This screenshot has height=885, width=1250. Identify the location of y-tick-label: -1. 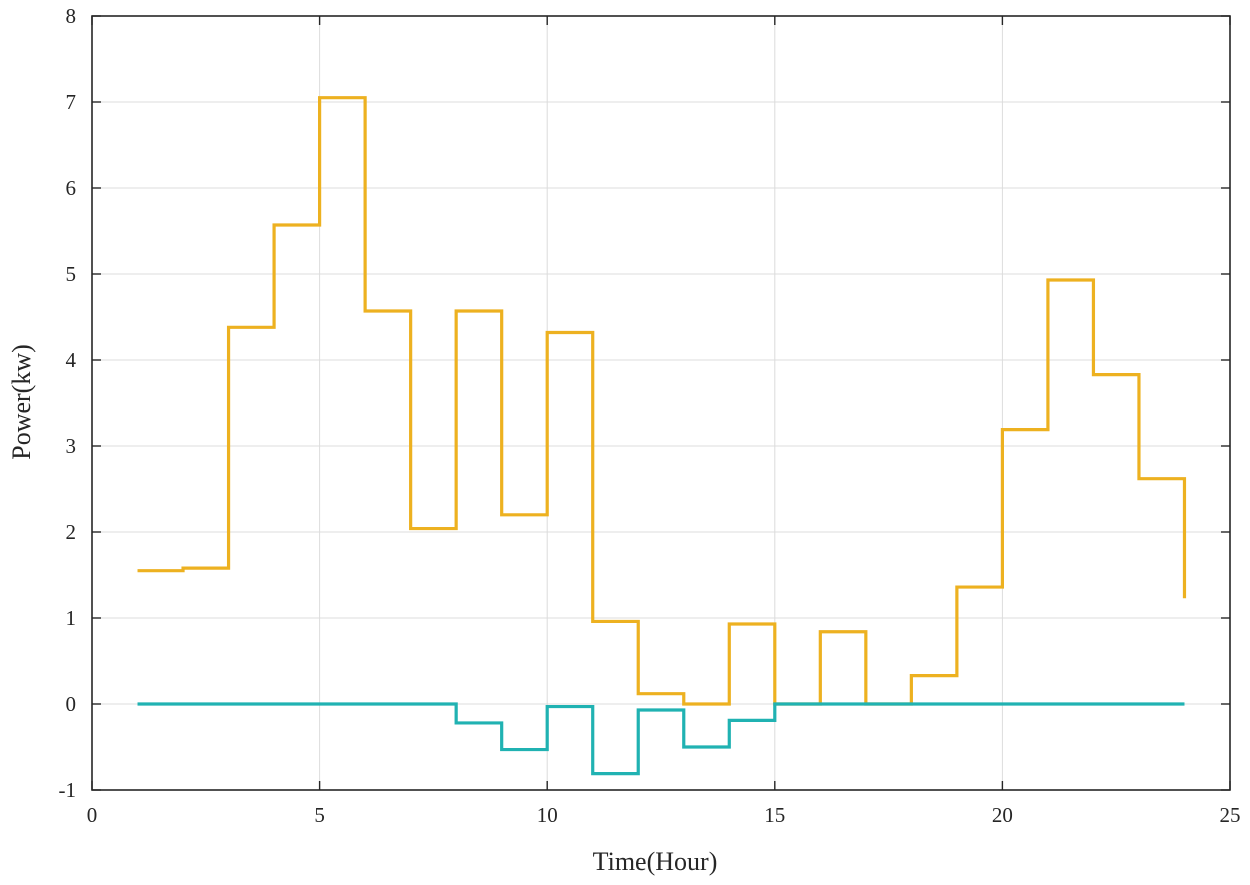
(68, 790).